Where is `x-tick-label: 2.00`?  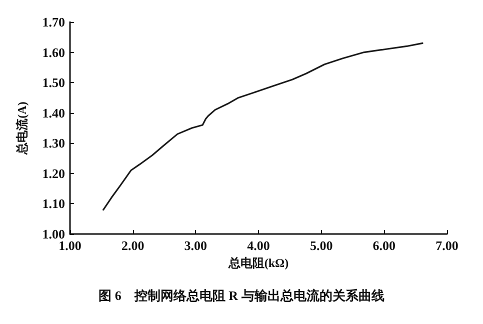
x-tick-label: 2.00 is located at coordinates (132, 245).